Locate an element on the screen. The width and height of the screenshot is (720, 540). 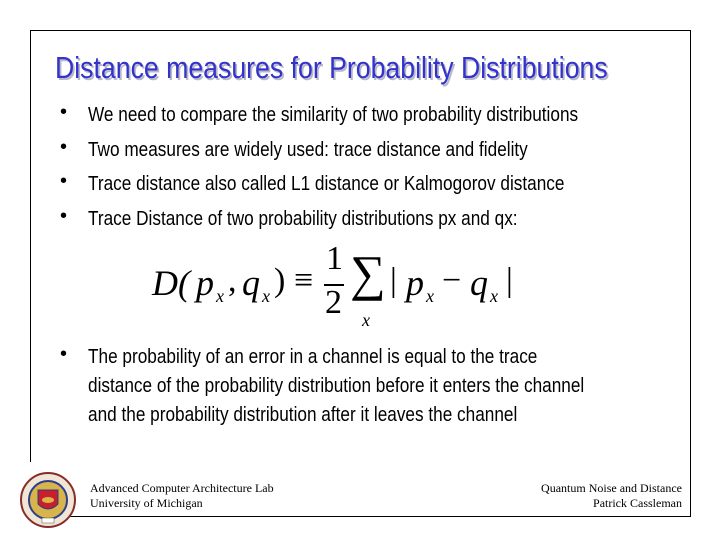
footer-university: University of Michigan is located at coordinates (146, 503).